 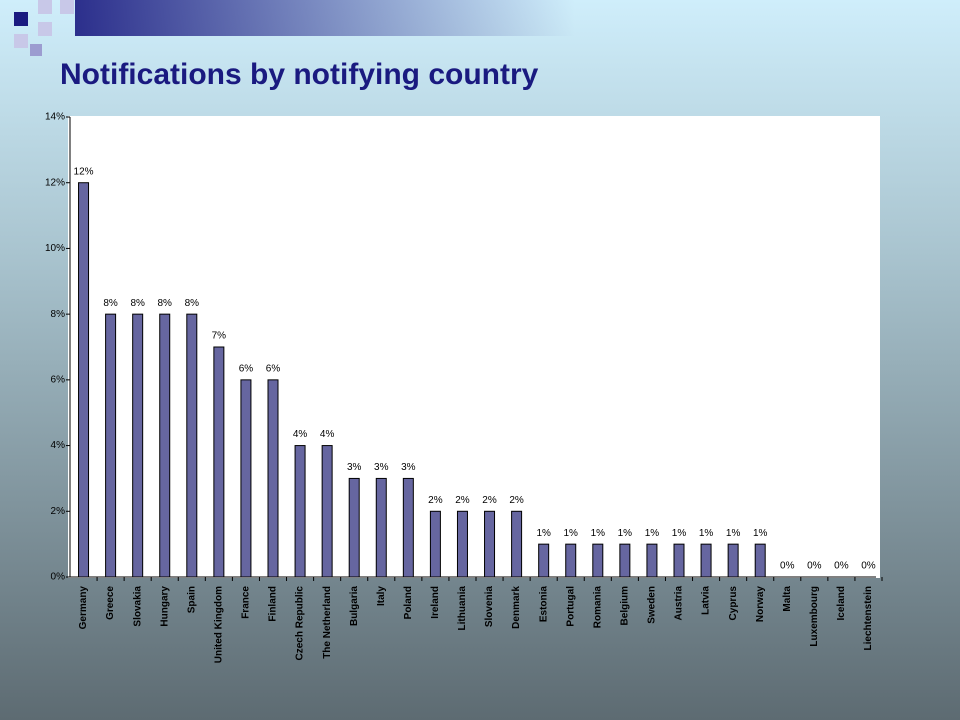 I want to click on x-tick-label: Portugal, so click(x=570, y=606).